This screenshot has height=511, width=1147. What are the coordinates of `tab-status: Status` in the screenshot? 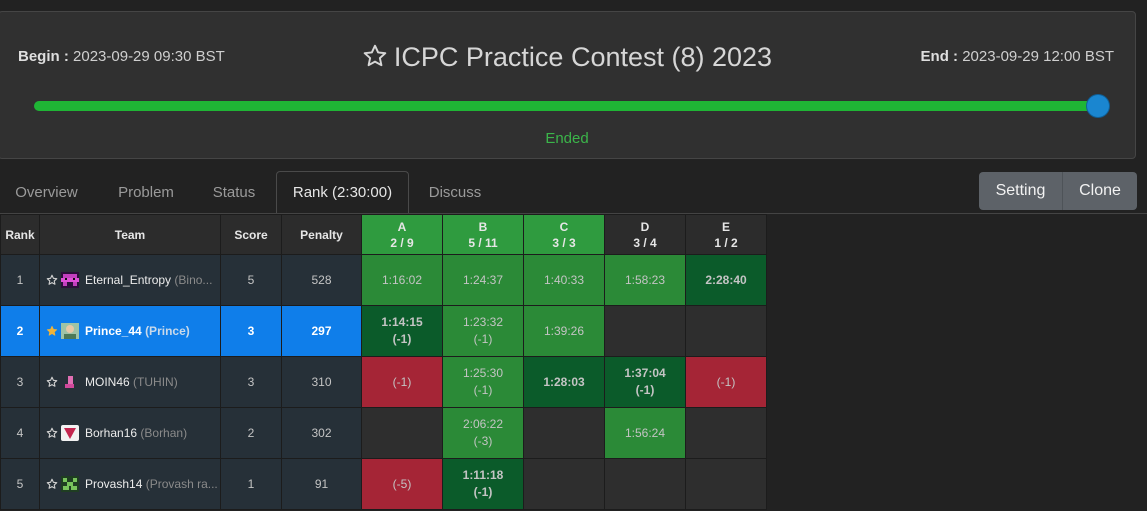 It's located at (234, 192).